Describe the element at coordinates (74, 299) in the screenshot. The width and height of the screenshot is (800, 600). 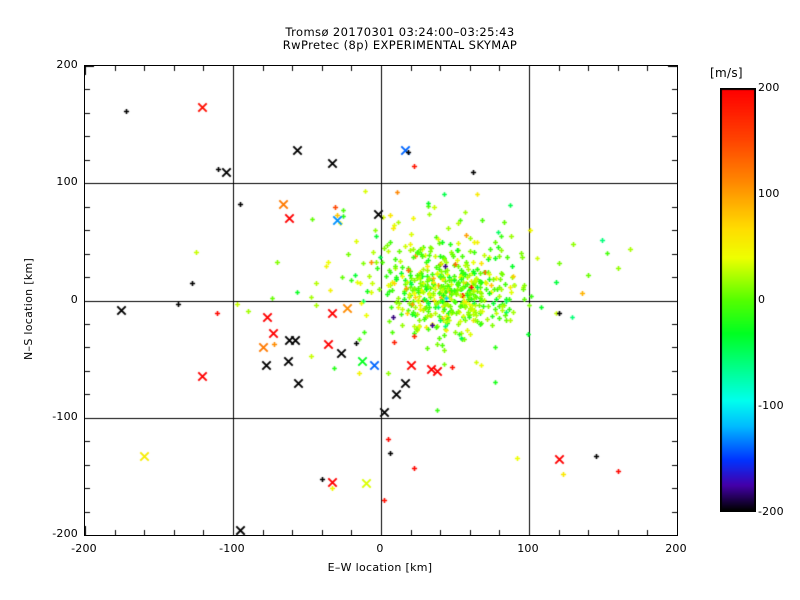
I see `y-tick-label: 0` at that location.